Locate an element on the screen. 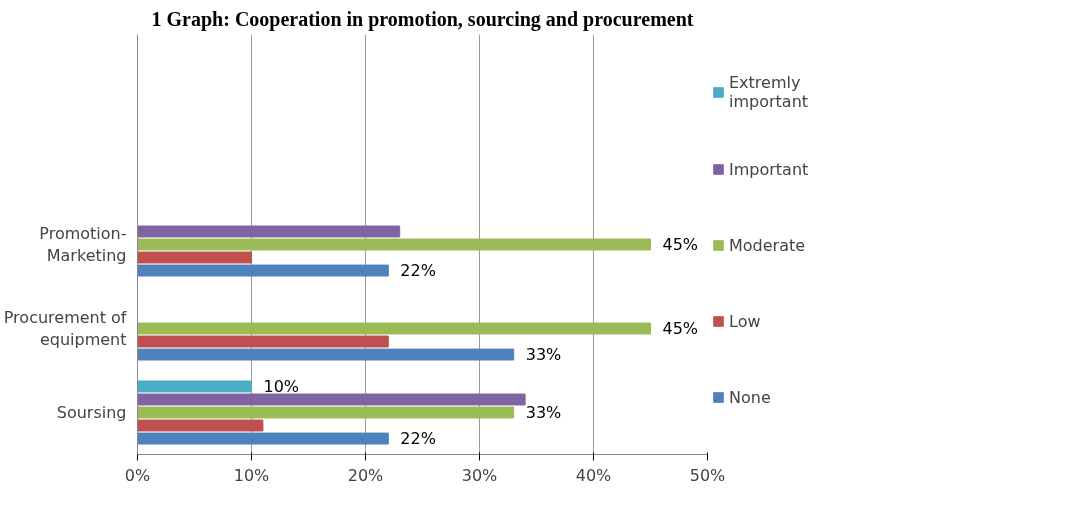 The height and width of the screenshot is (523, 1069). legend-label: Moderate is located at coordinates (768, 245).